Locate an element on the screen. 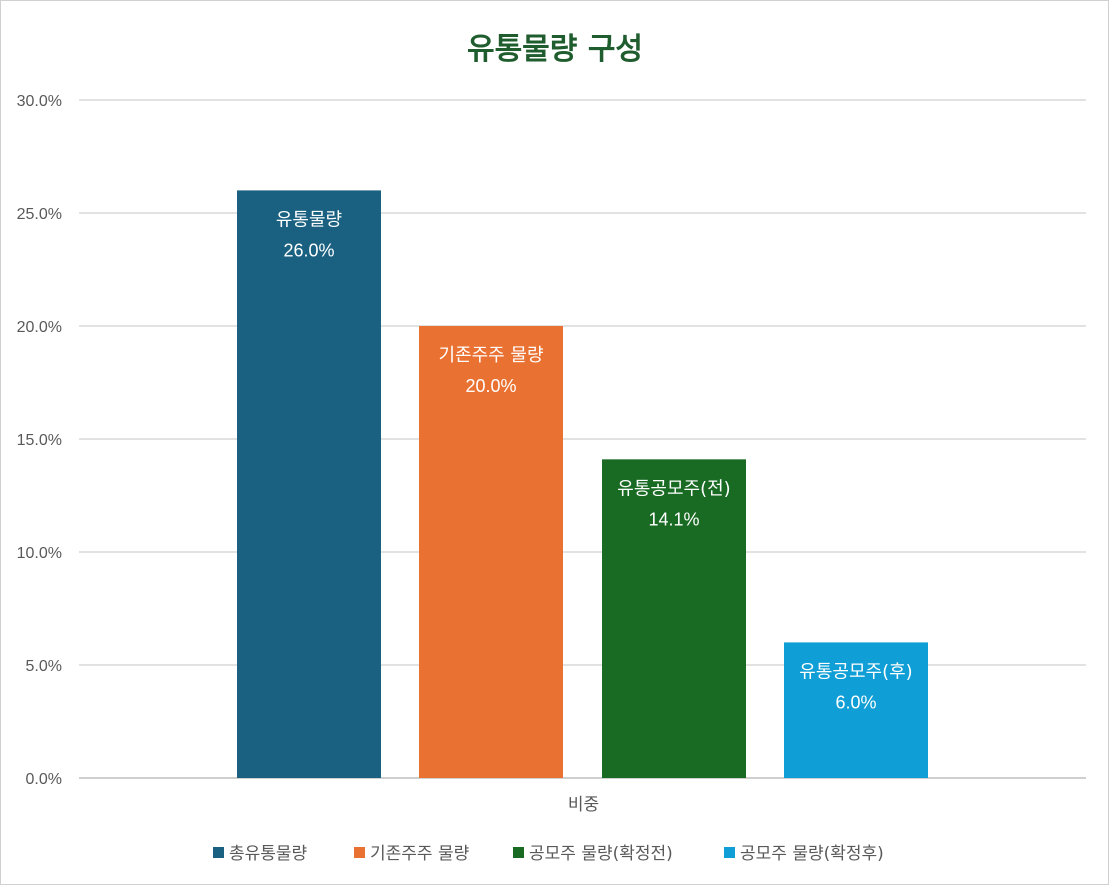  legend-label: 공모주 물량(확정전) is located at coordinates (601, 854).